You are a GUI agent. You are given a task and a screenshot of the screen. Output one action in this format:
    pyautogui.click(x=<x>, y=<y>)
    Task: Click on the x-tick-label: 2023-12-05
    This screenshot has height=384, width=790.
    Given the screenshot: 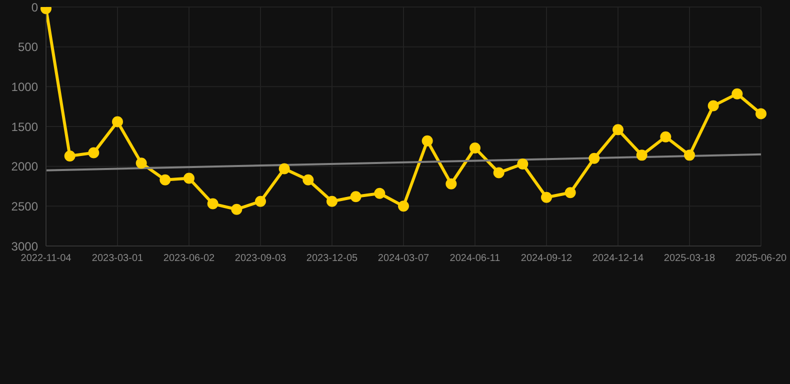 What is the action you would take?
    pyautogui.click(x=332, y=258)
    